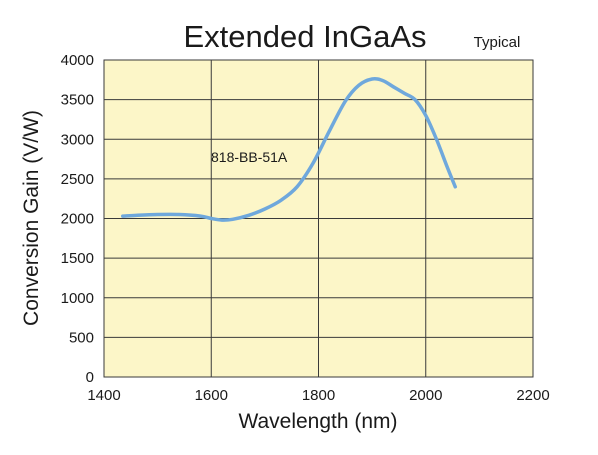 The width and height of the screenshot is (598, 455). What do you see at coordinates (81, 337) in the screenshot?
I see `y-tick-label: 500` at bounding box center [81, 337].